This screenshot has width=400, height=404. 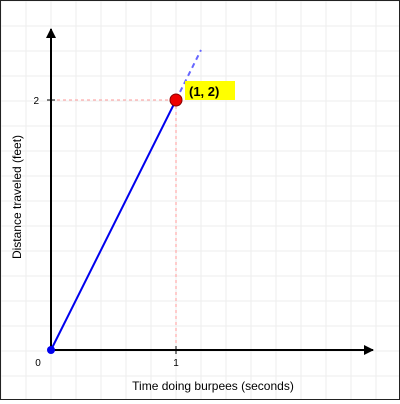 I want to click on x-axis-title: Time doing burpees (seconds), so click(x=213, y=386).